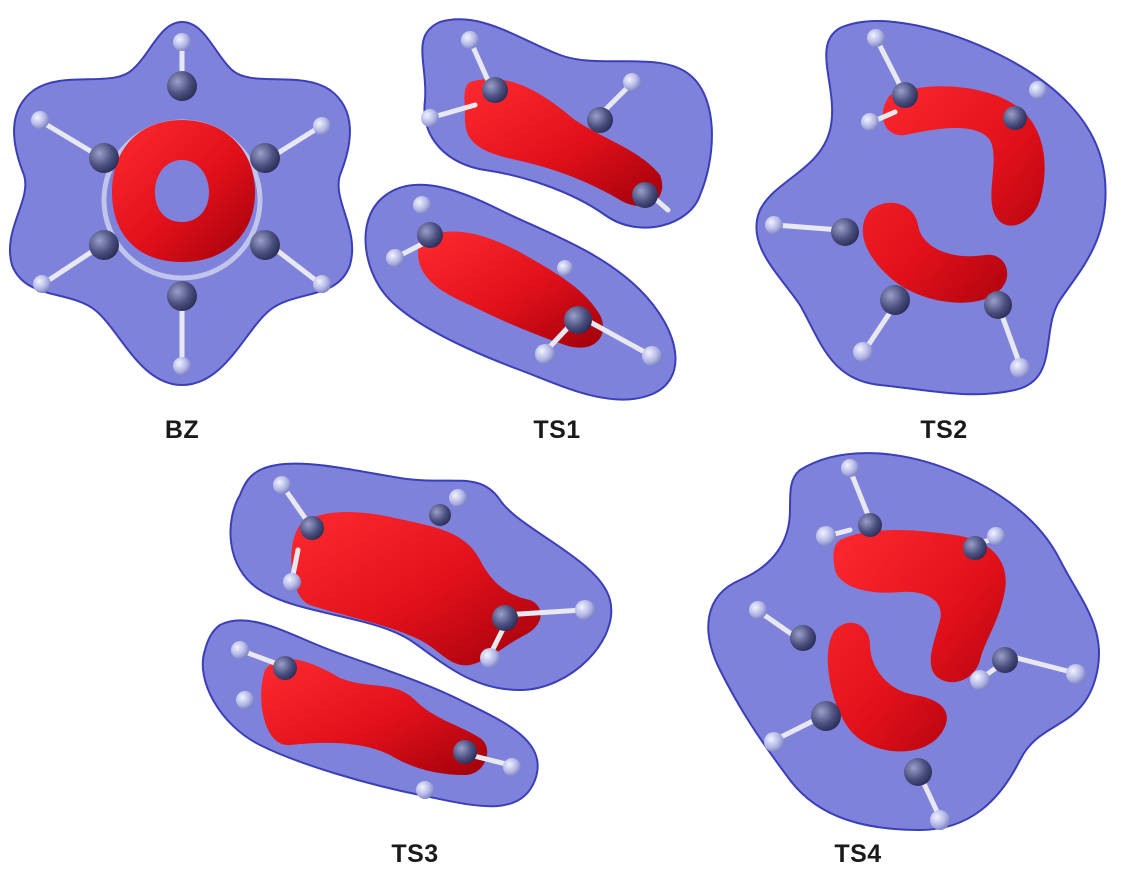  Describe the element at coordinates (374, 716) in the screenshot. I see `ts3-density-bottom` at that location.